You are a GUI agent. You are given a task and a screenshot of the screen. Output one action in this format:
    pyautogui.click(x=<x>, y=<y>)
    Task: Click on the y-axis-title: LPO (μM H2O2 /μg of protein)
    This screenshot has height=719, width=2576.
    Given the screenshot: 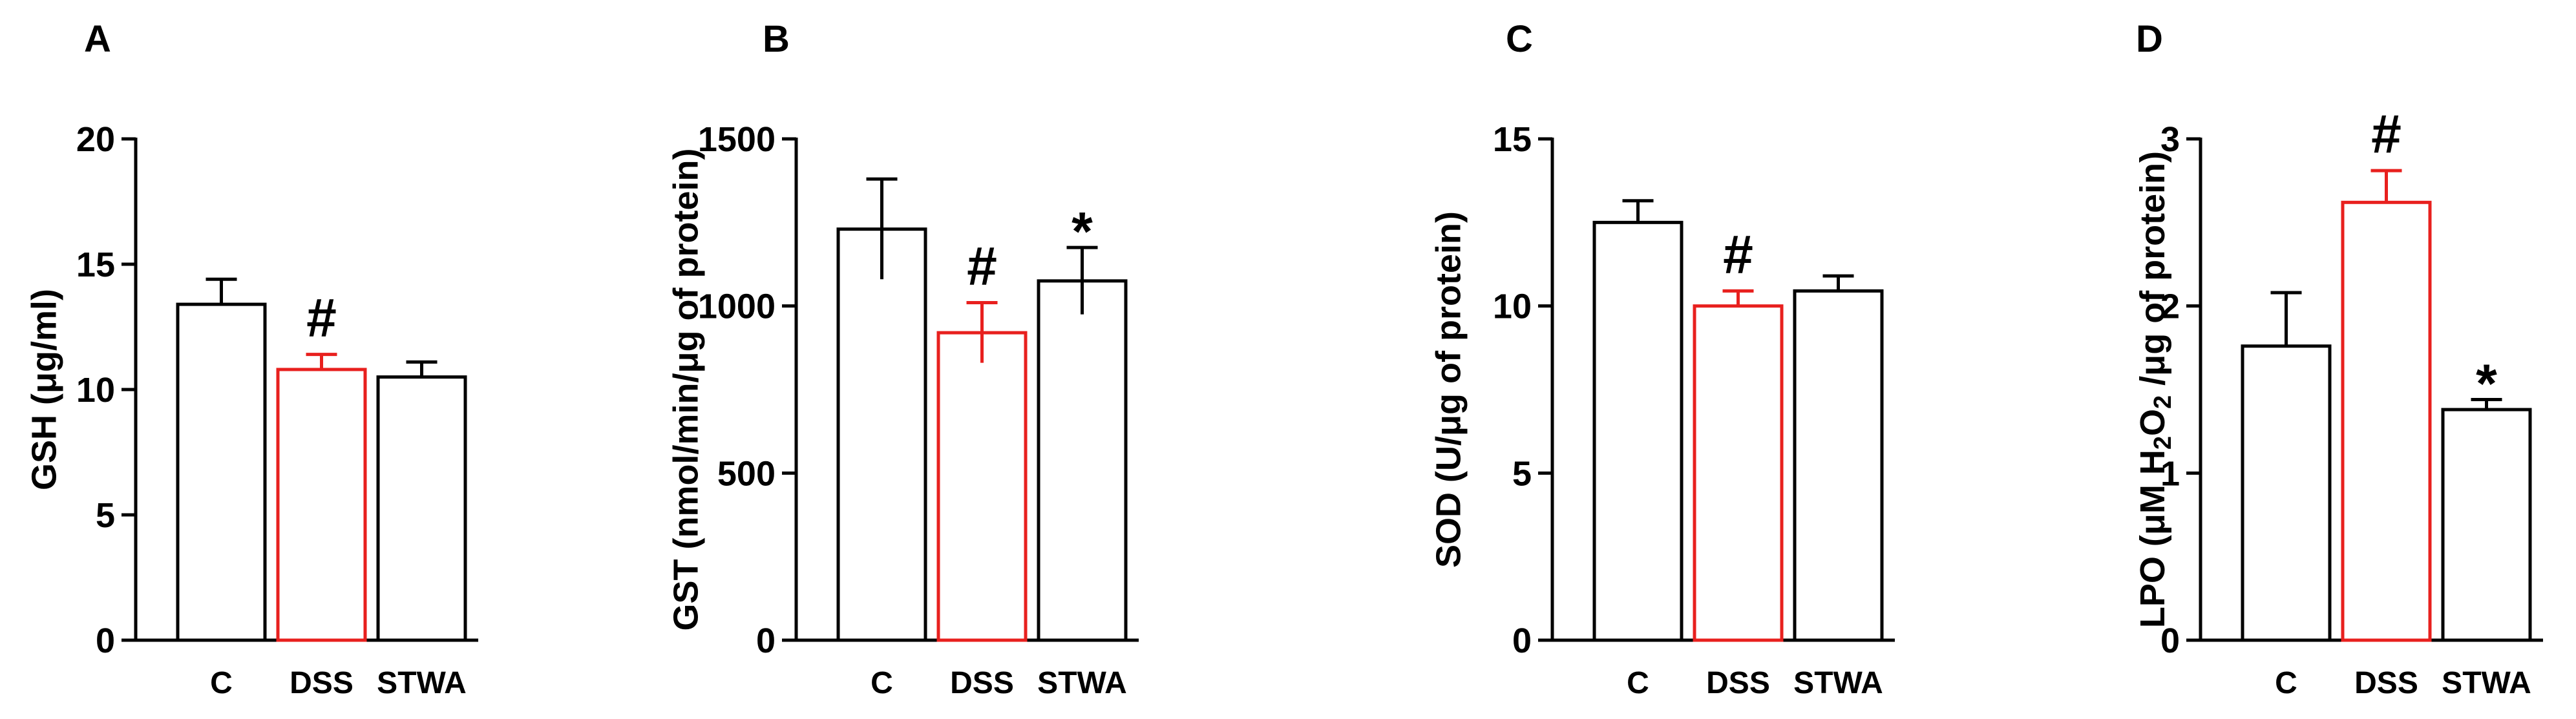 What is the action you would take?
    pyautogui.click(x=2155, y=390)
    